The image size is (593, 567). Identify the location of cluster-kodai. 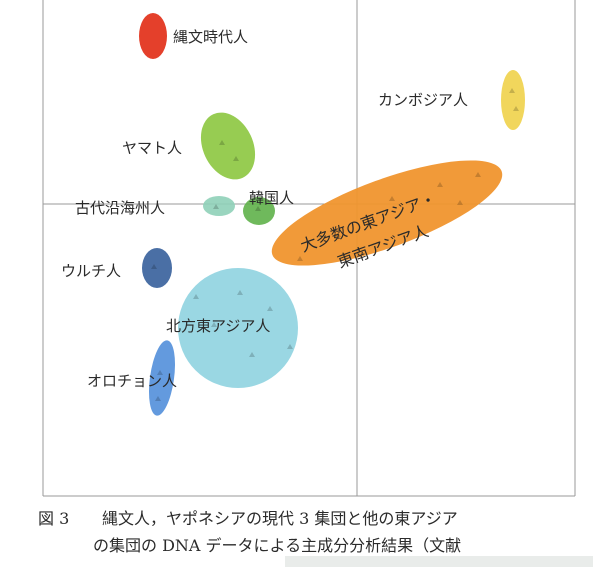
(219, 206).